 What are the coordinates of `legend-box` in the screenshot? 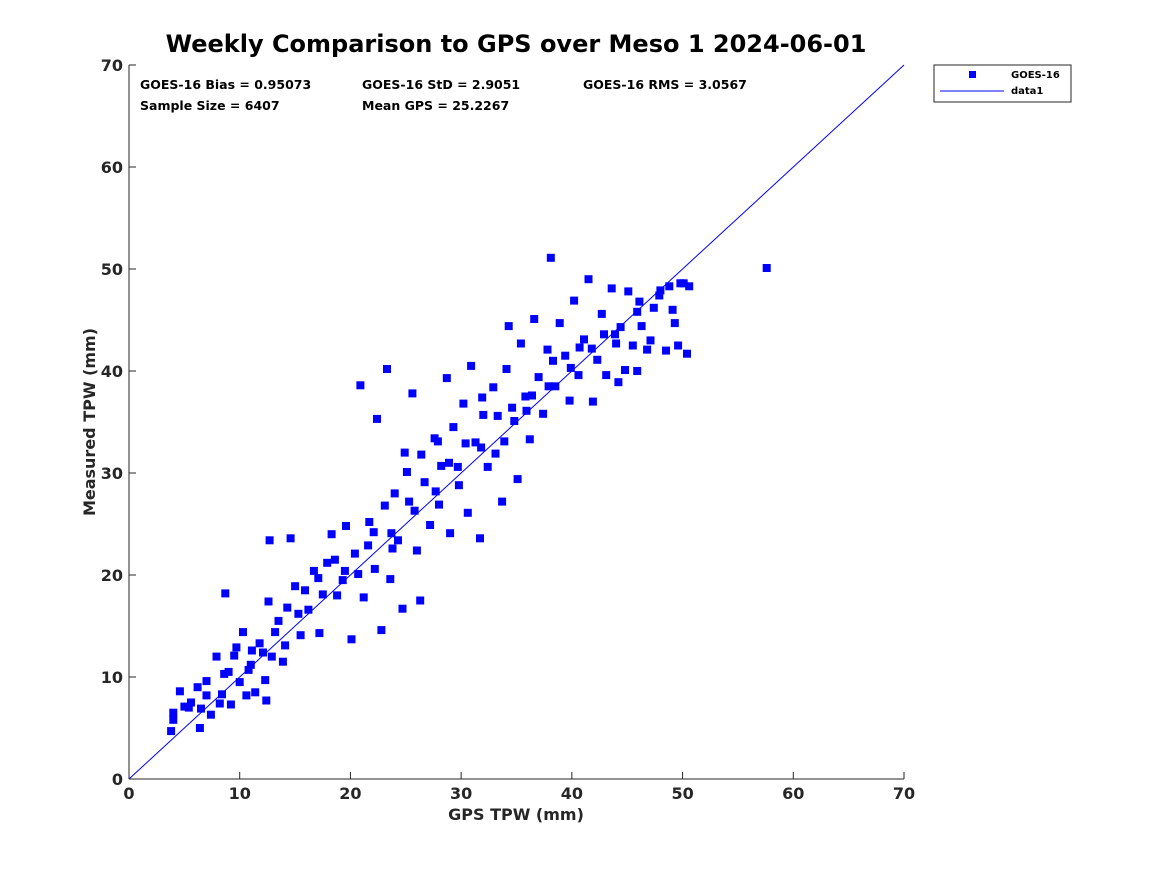 It's located at (1002, 83).